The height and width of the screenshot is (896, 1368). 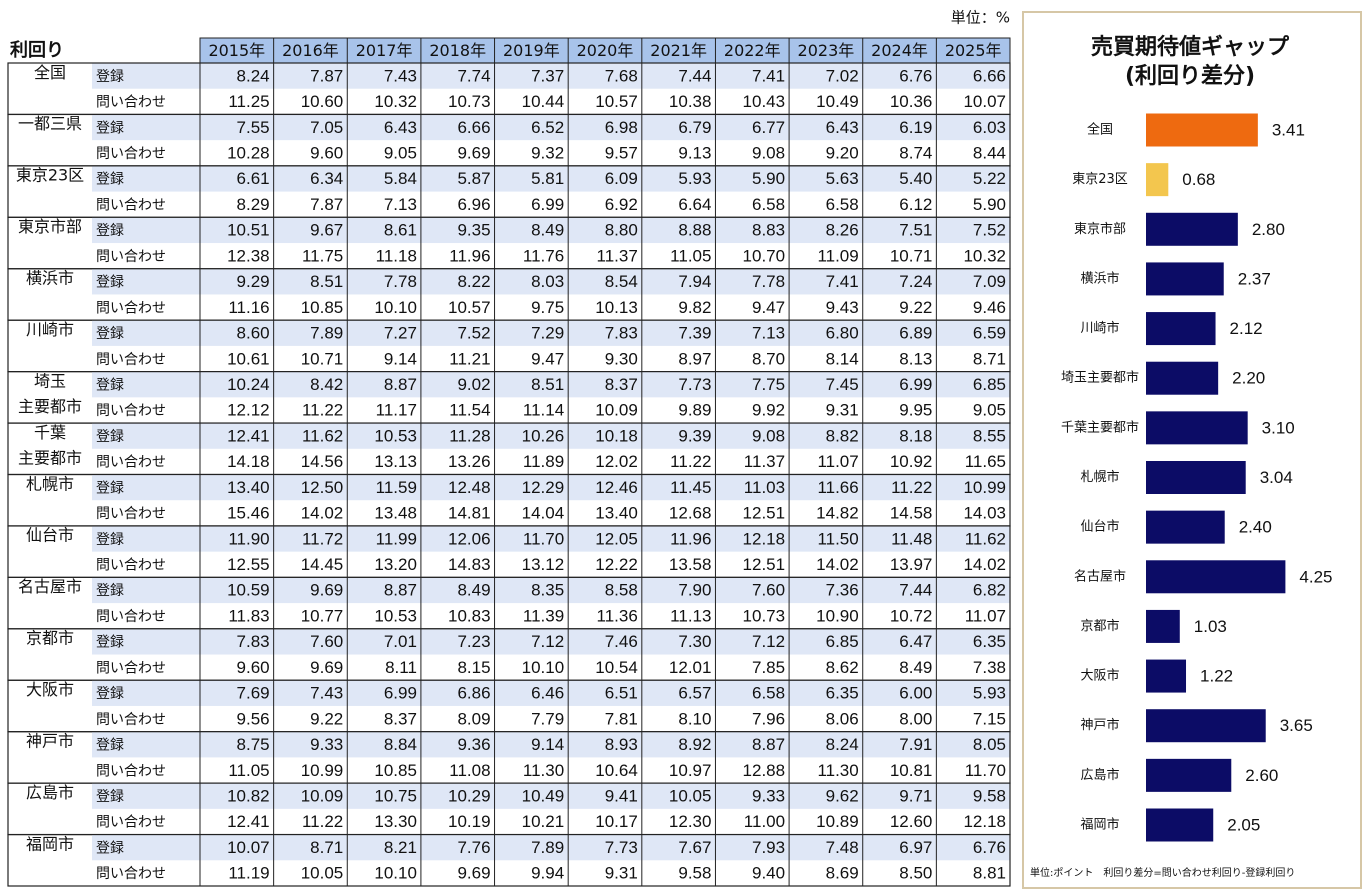 I want to click on cell-value: 6.98, so click(x=621, y=127).